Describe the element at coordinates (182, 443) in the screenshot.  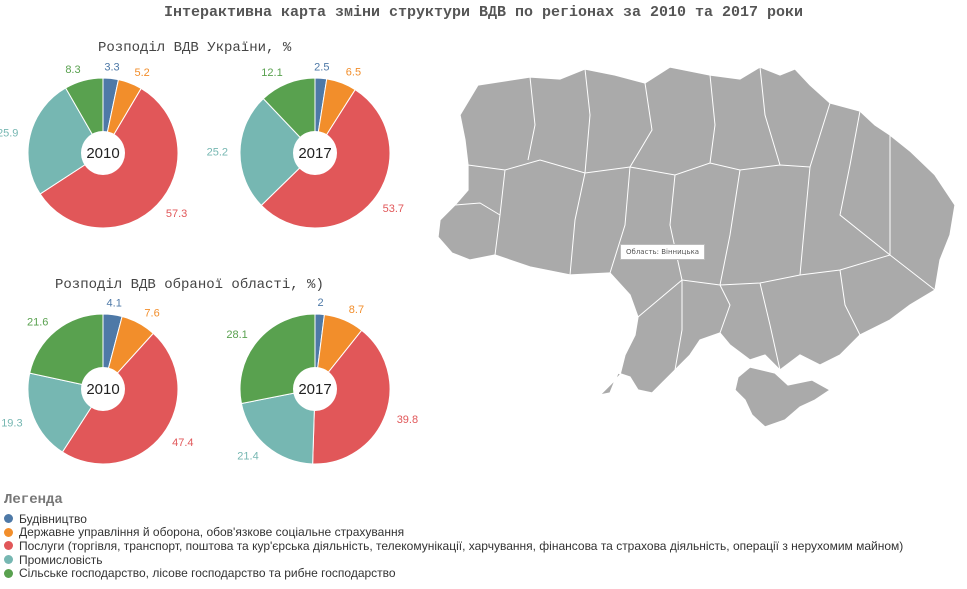
I see `pie-value-label: 47.4` at that location.